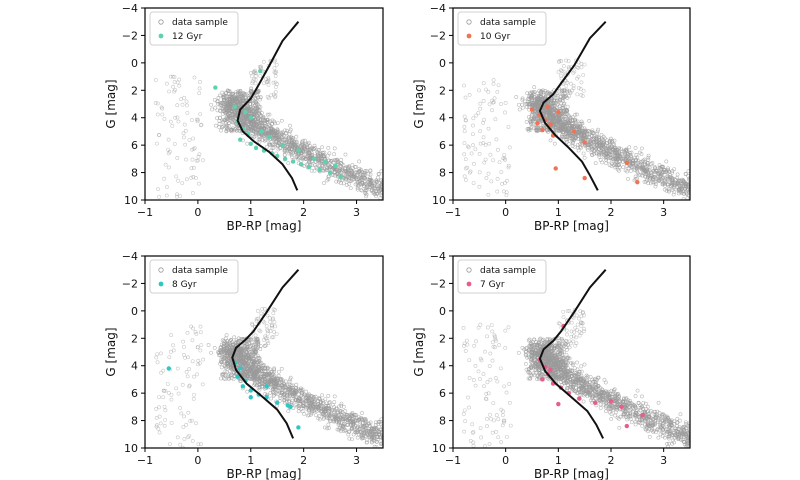  What do you see at coordinates (453, 212) in the screenshot?
I see `x-tick-label: −1` at bounding box center [453, 212].